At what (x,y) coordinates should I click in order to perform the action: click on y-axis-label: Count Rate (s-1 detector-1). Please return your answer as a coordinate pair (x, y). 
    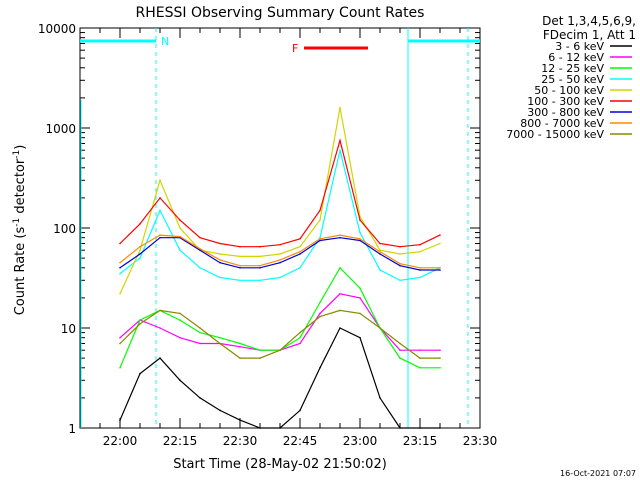
    Looking at the image, I should click on (20, 230).